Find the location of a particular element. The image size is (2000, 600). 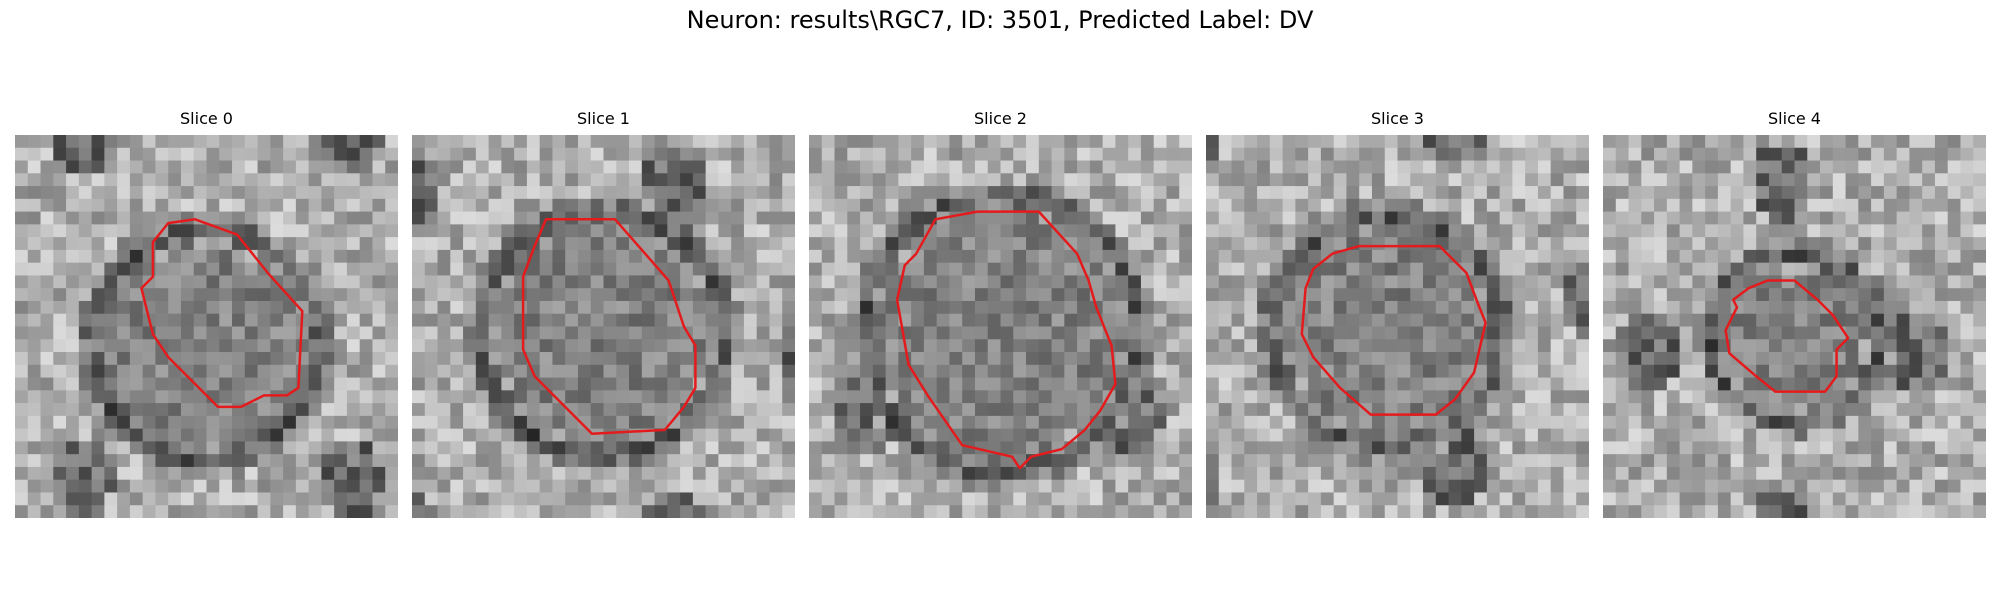

slice-panel-3: Slice 3 is located at coordinates (1397, 312).